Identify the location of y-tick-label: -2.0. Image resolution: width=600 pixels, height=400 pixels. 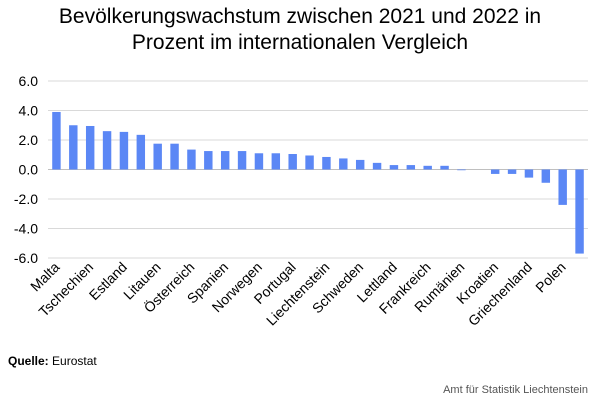
(26, 199).